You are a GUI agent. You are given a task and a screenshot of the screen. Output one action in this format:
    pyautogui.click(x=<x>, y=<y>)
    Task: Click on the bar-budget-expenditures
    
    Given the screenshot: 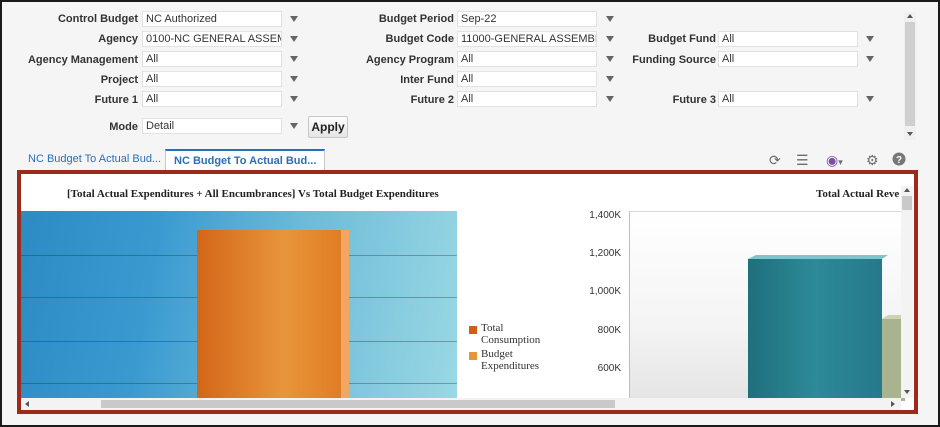 What is the action you would take?
    pyautogui.click(x=269, y=315)
    